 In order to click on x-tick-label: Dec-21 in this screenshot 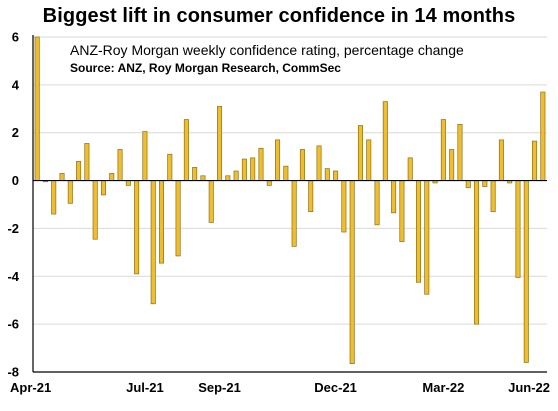, I will do `click(335, 387)`.